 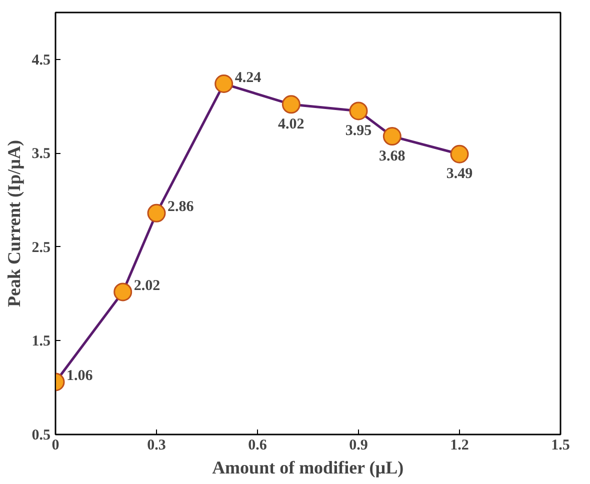 I want to click on y-axis-title: Peak Current (Ip/µA), so click(x=14, y=224).